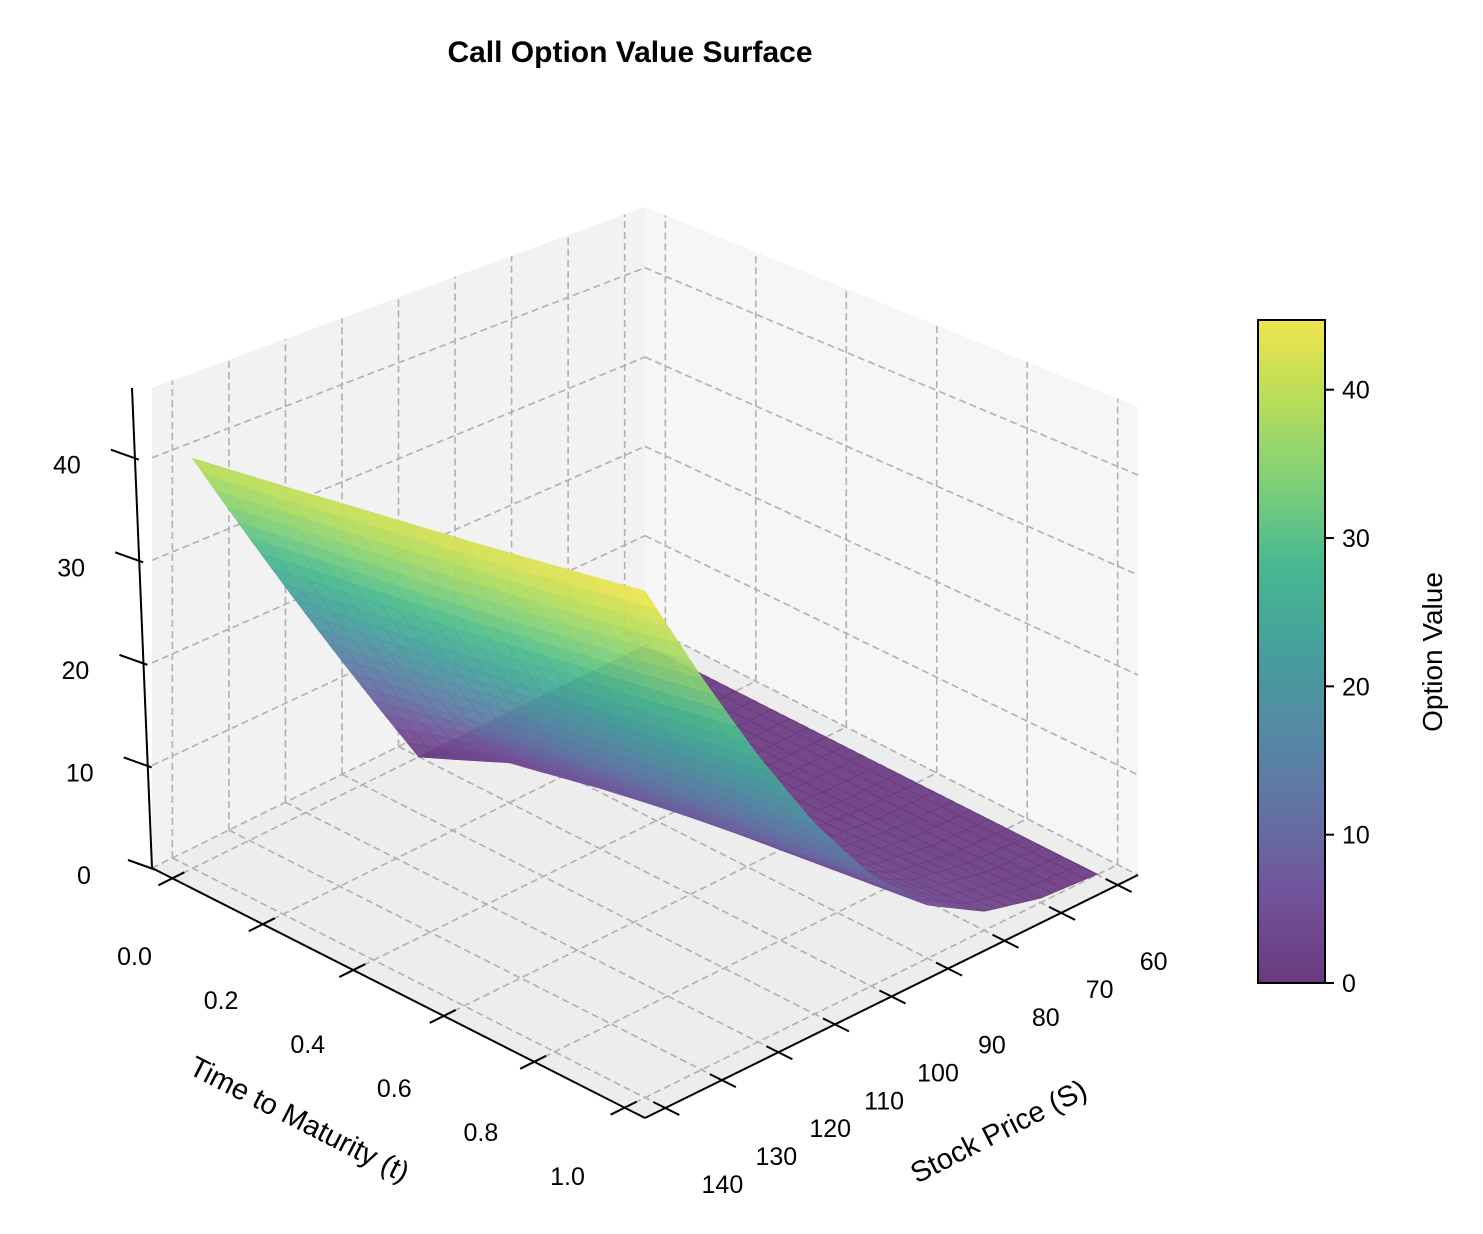 Image resolution: width=1483 pixels, height=1234 pixels. Describe the element at coordinates (80, 773) in the screenshot. I see `z-tick-label: 10` at that location.